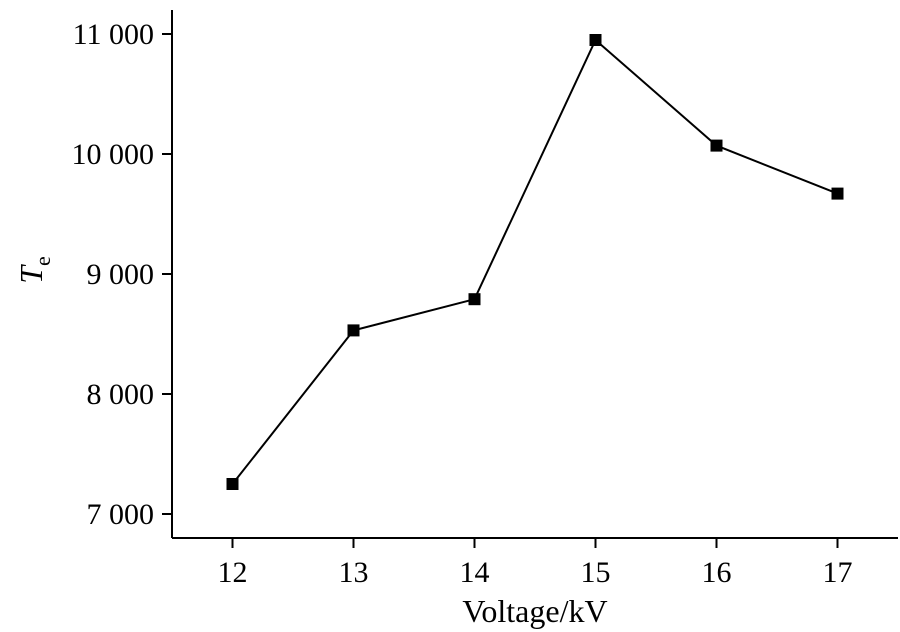  I want to click on y-axis-title-main: T, so click(31, 274).